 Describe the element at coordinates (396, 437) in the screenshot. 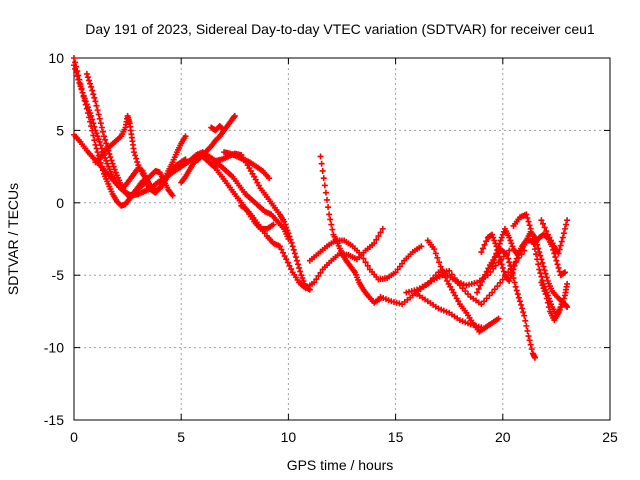

I see `x-tick-label: 15` at that location.